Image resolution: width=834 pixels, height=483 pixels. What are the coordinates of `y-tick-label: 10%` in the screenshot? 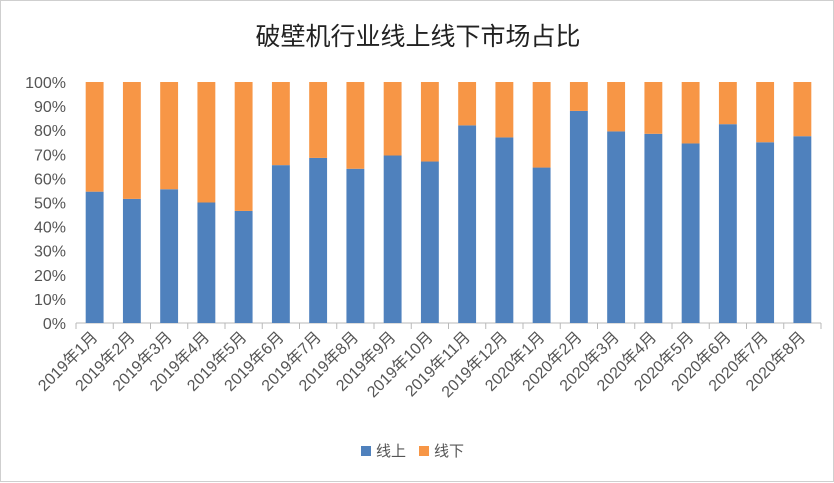 It's located at (50, 300).